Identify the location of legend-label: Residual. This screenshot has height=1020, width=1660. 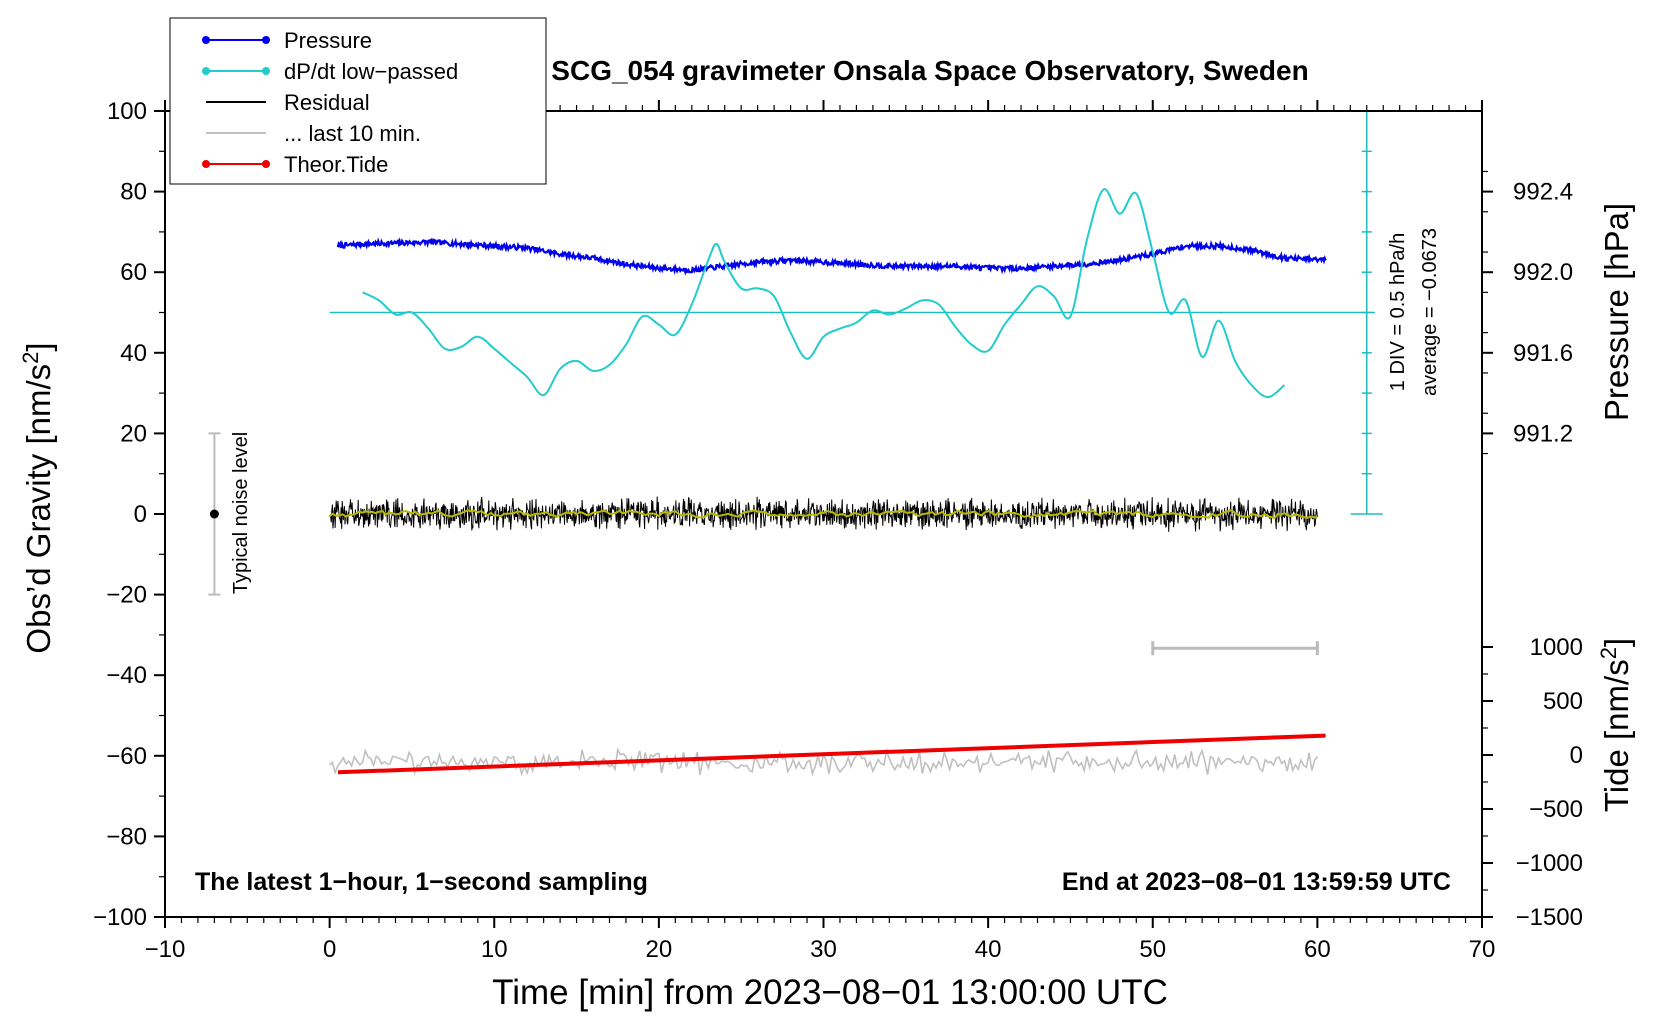
(327, 102).